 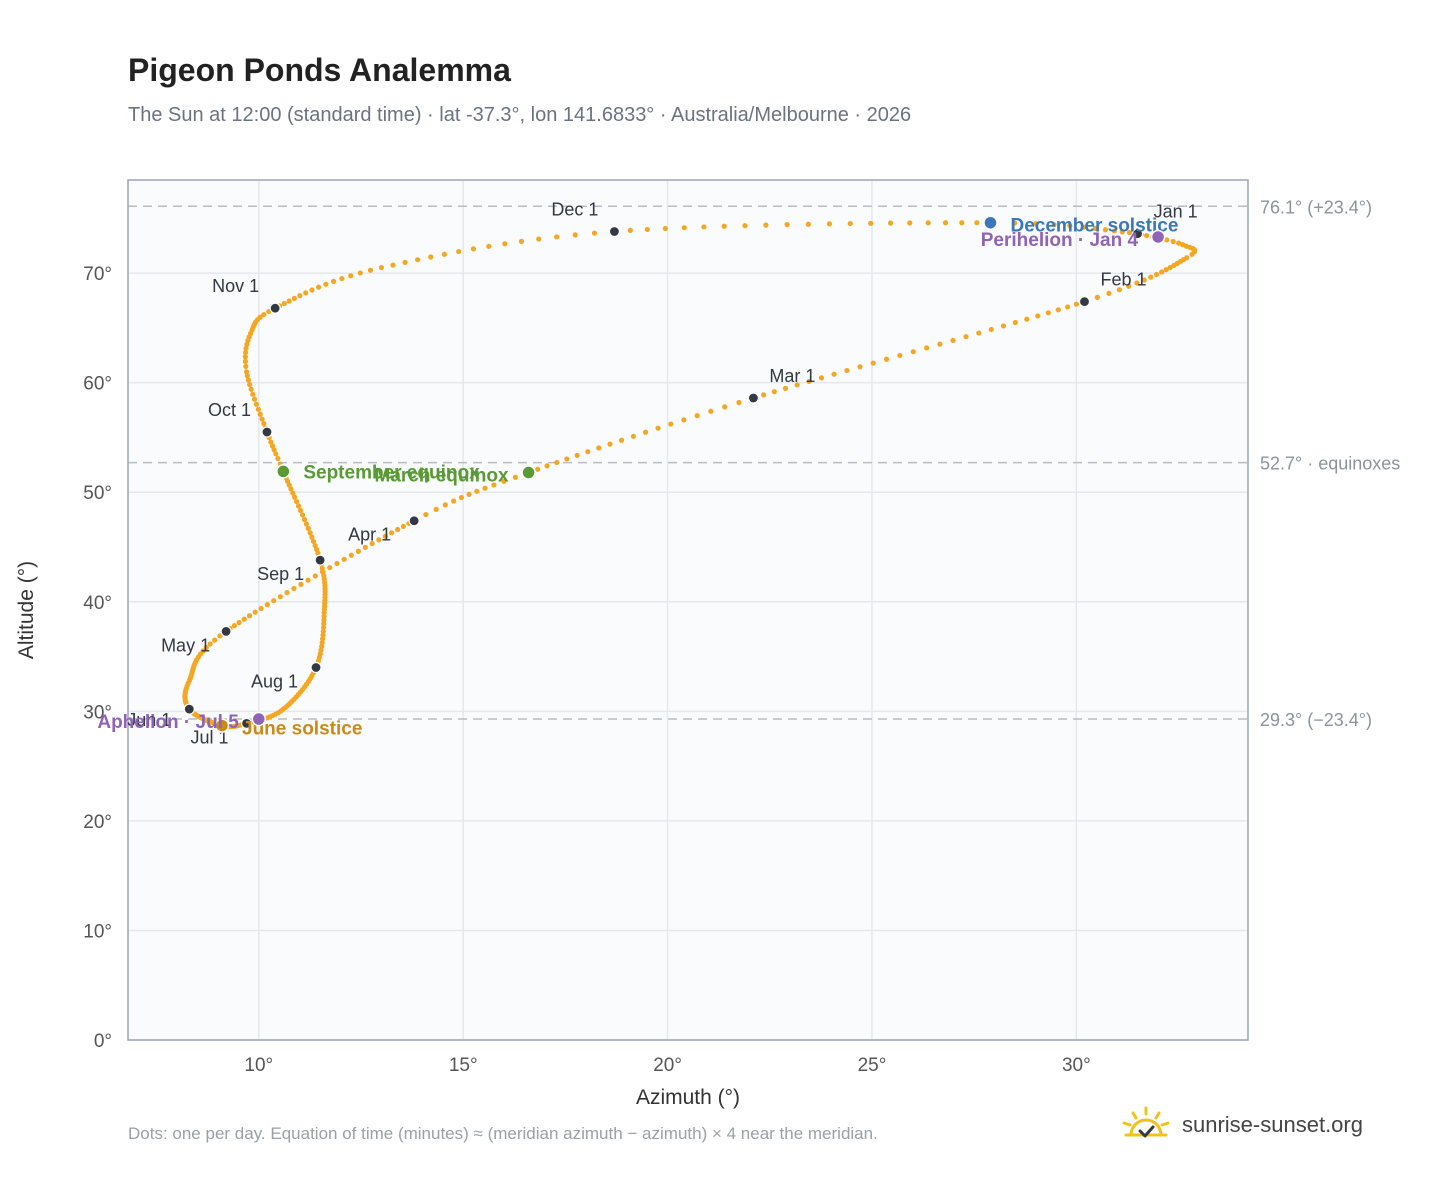 I want to click on event-label: June solstice, so click(x=302, y=729).